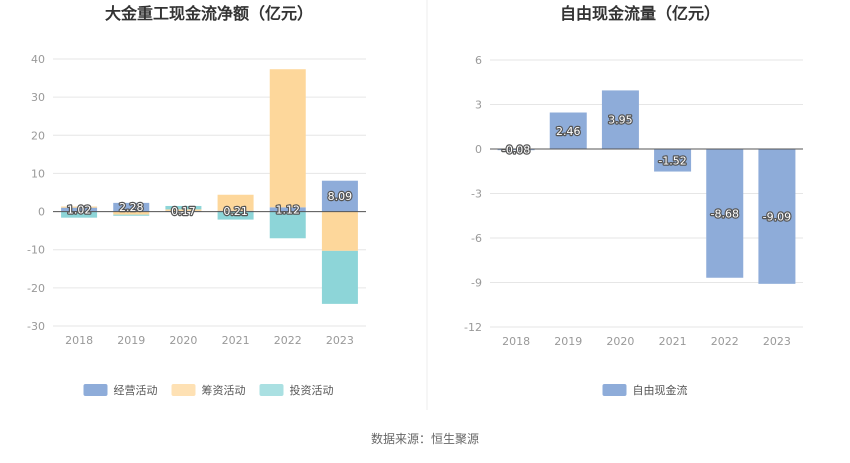  Describe the element at coordinates (312, 390) in the screenshot. I see `legend-label: 投资活动` at that location.